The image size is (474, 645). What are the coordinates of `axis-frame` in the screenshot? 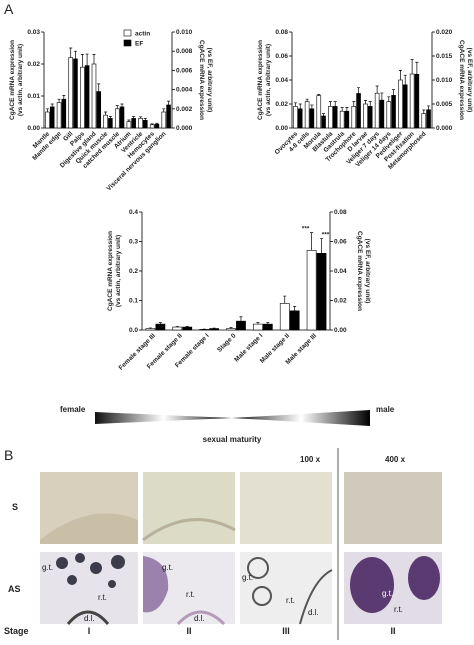 It's located at (108, 80).